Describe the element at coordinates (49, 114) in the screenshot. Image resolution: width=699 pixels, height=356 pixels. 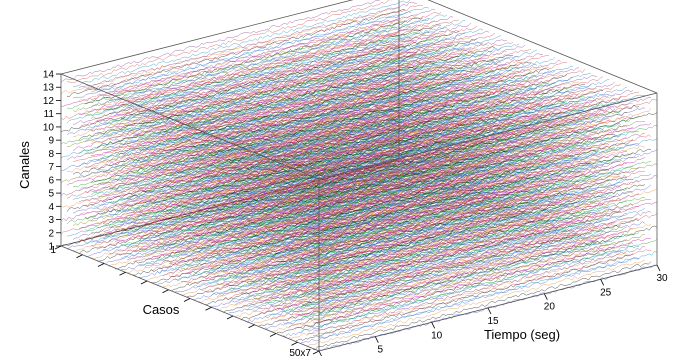
I see `z-tick-label: 11` at that location.